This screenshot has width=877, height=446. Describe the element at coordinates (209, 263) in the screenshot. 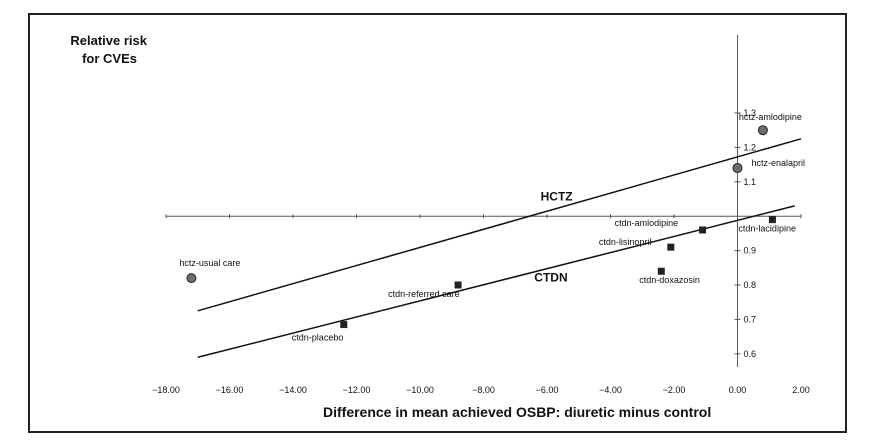

I see `point-label: hctz-usual care` at that location.